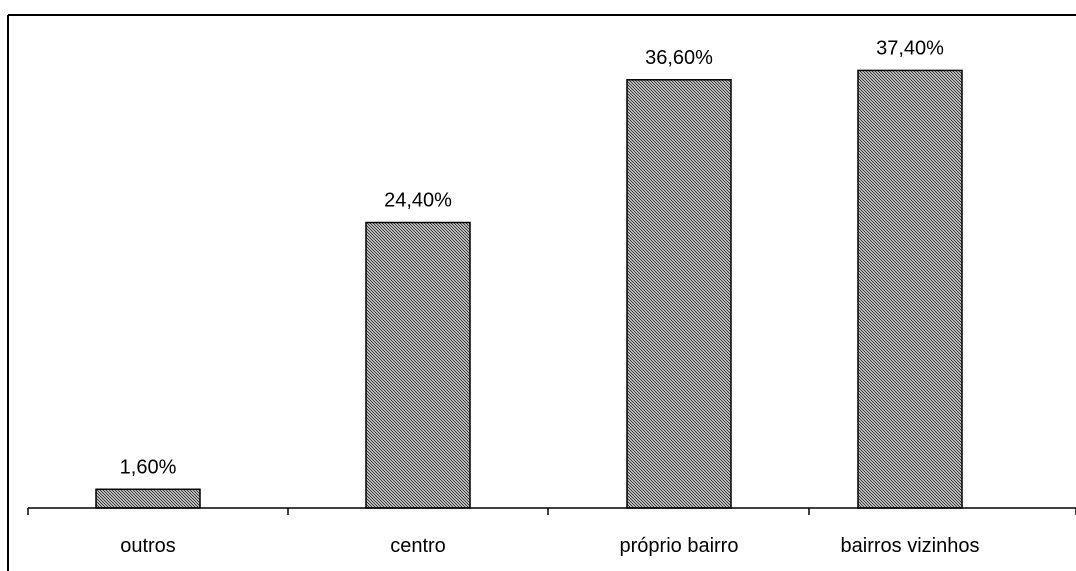  Describe the element at coordinates (148, 546) in the screenshot. I see `category-label: outros` at that location.